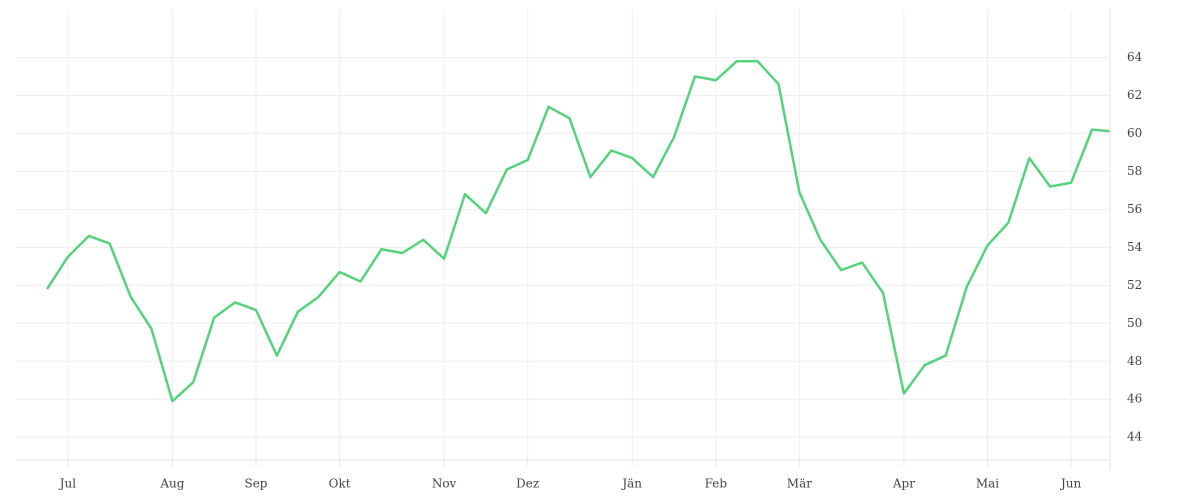 The width and height of the screenshot is (1200, 504). What do you see at coordinates (340, 484) in the screenshot?
I see `x-tick-label: Okt` at bounding box center [340, 484].